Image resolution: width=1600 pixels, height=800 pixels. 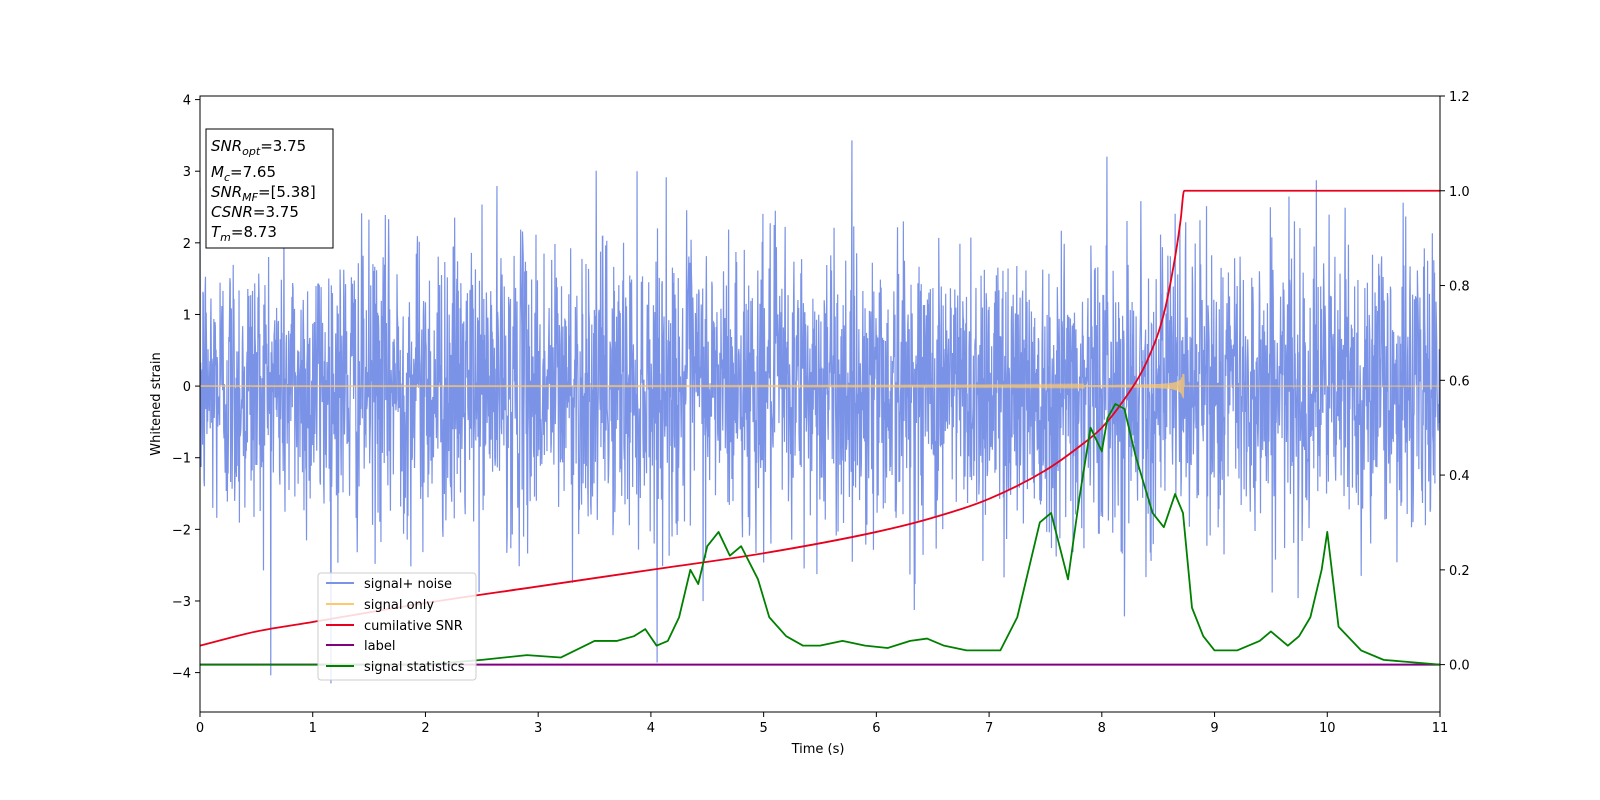 What do you see at coordinates (399, 605) in the screenshot?
I see `legend-label-signal-only: signal only` at bounding box center [399, 605].